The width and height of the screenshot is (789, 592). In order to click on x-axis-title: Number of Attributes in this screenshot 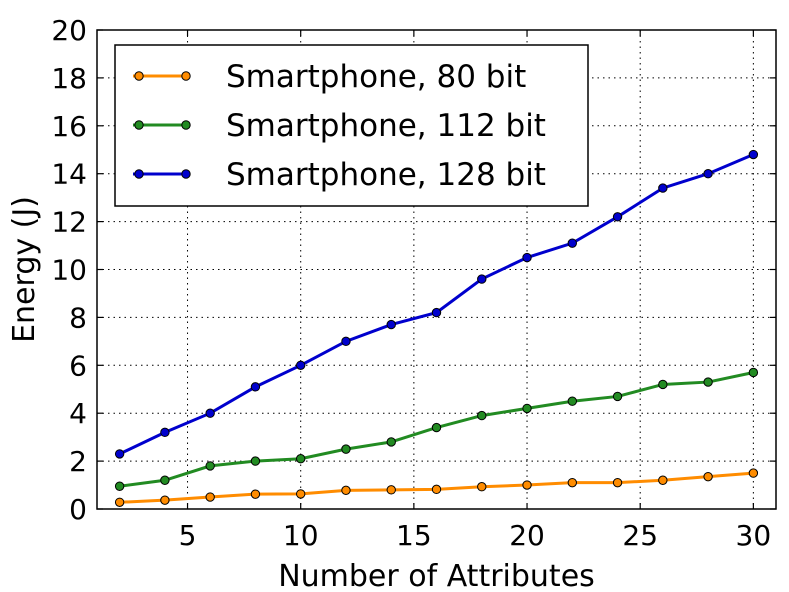, I will do `click(436, 575)`.